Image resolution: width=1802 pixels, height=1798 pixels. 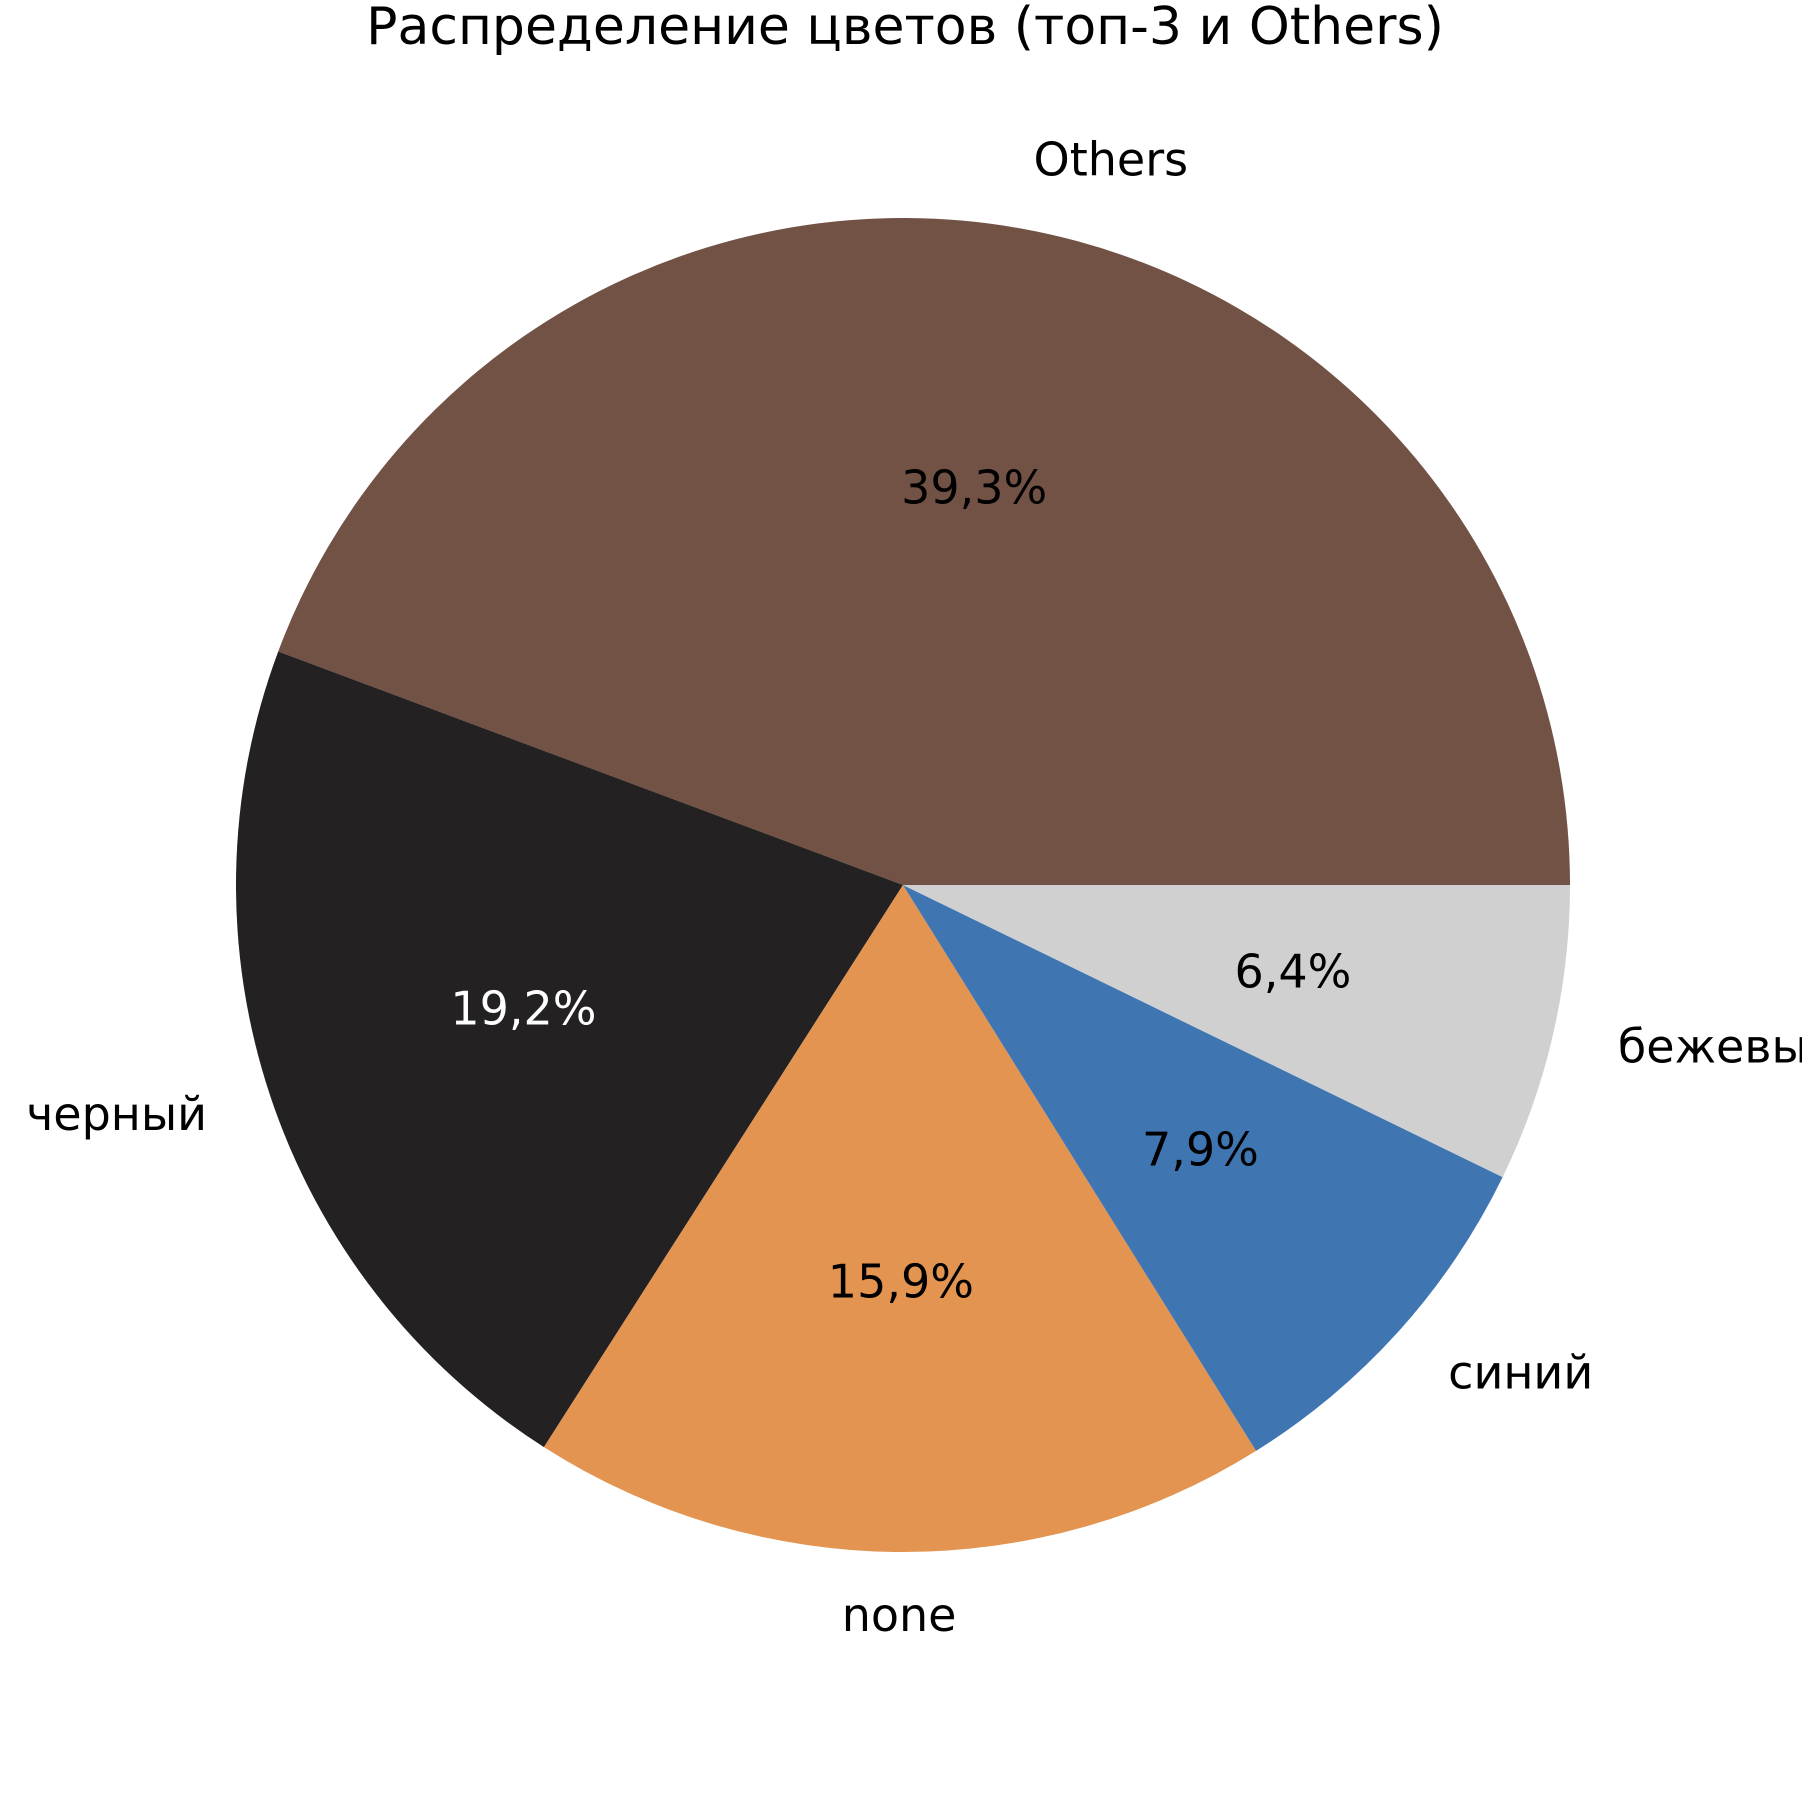 I want to click on slice-label: Others, so click(x=1111, y=160).